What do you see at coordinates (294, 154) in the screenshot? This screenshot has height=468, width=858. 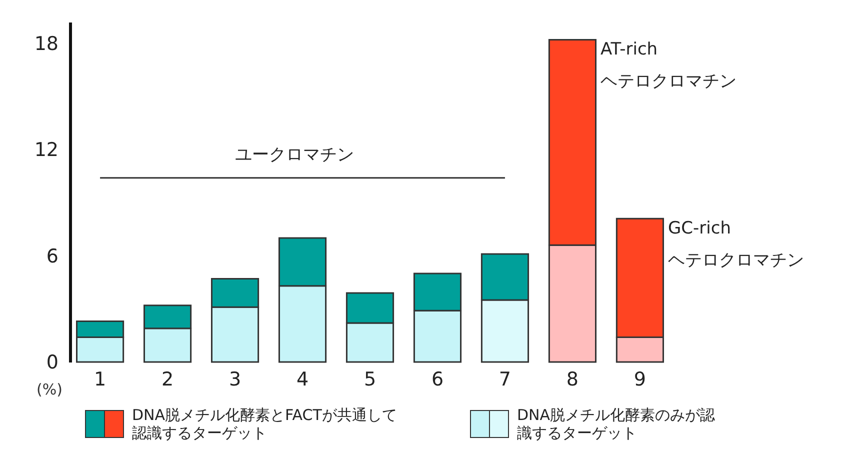 I see `annotation: ユークロマチン` at bounding box center [294, 154].